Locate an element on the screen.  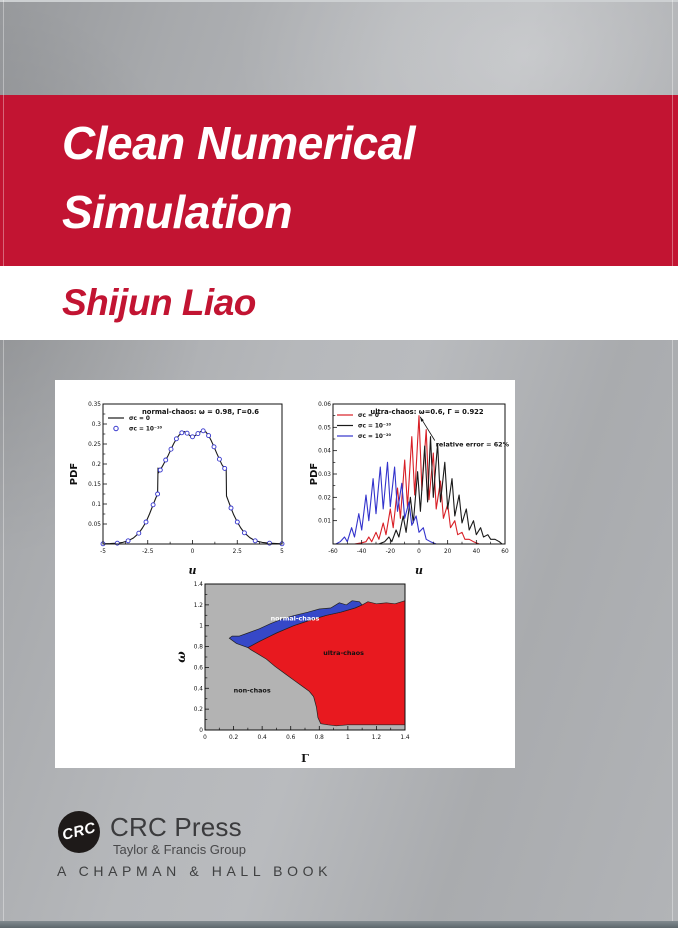
svg-text: Γ is located at coordinates (305, 758).